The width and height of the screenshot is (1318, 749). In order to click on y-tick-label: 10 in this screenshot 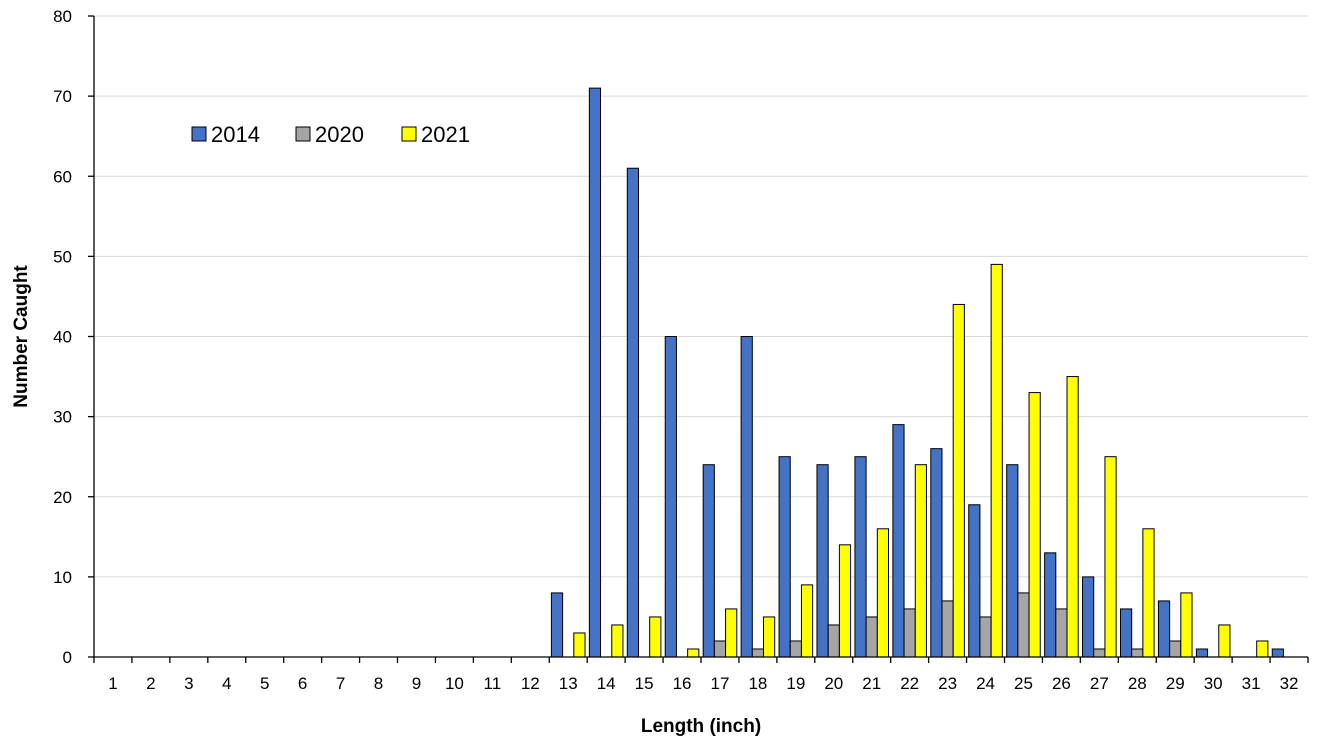, I will do `click(62, 577)`.